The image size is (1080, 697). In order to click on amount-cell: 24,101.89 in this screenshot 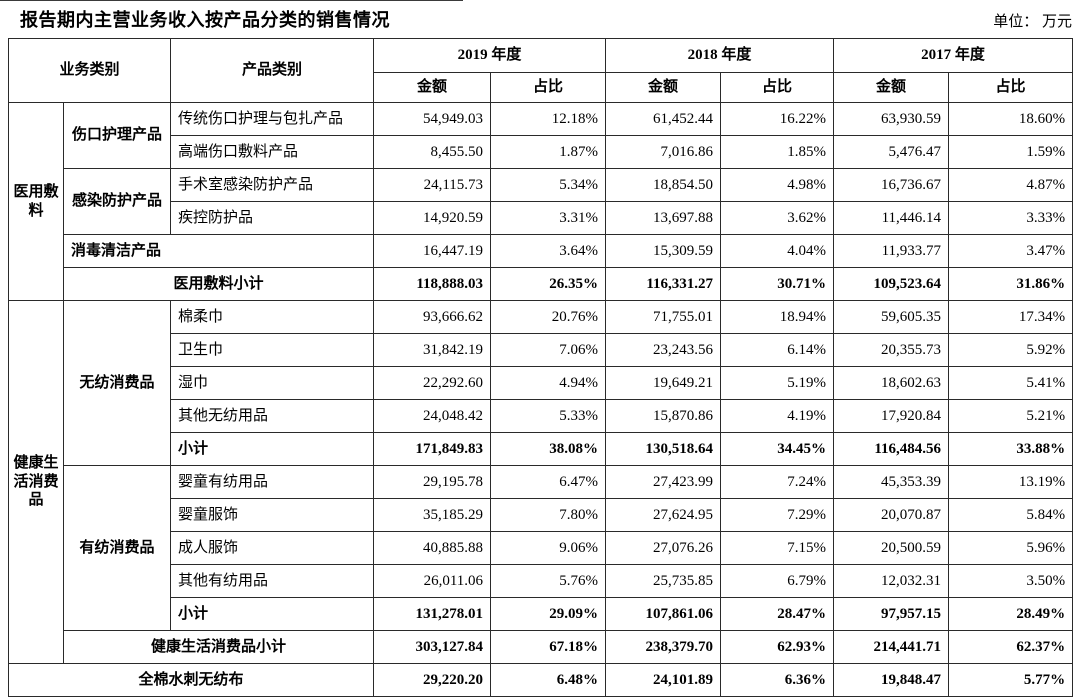, I will do `click(663, 680)`.